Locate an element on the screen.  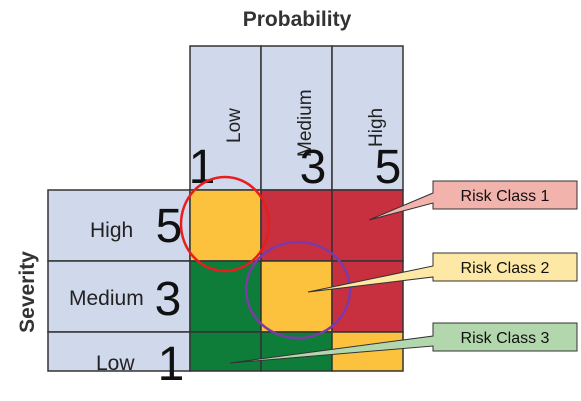
risk-class-3-callout: Risk Class 3 is located at coordinates (403, 343).